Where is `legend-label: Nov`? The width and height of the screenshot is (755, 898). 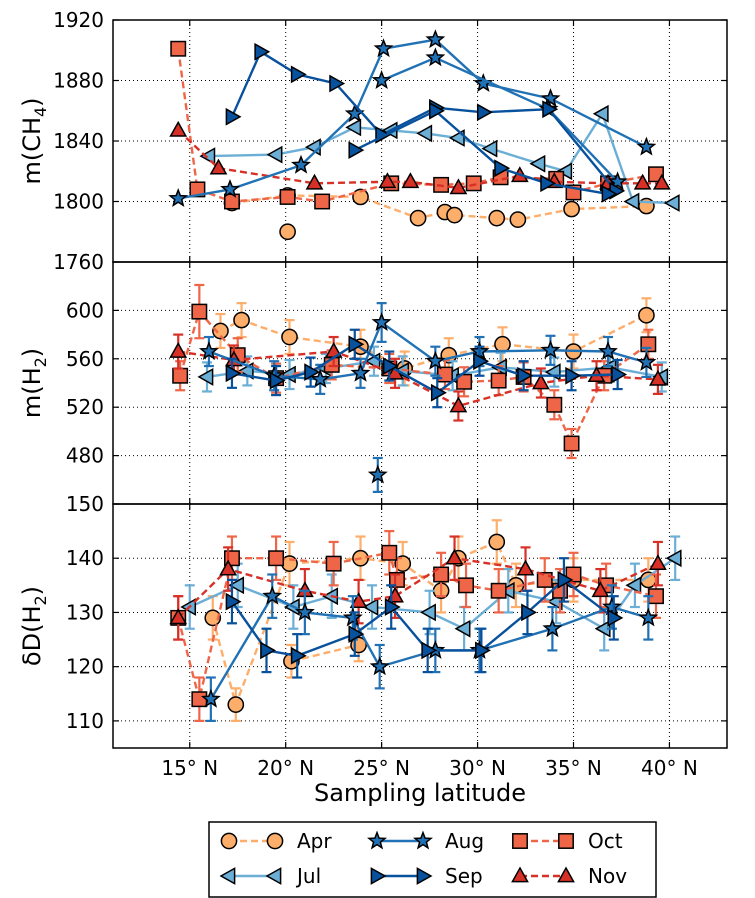 legend-label: Nov is located at coordinates (607, 876).